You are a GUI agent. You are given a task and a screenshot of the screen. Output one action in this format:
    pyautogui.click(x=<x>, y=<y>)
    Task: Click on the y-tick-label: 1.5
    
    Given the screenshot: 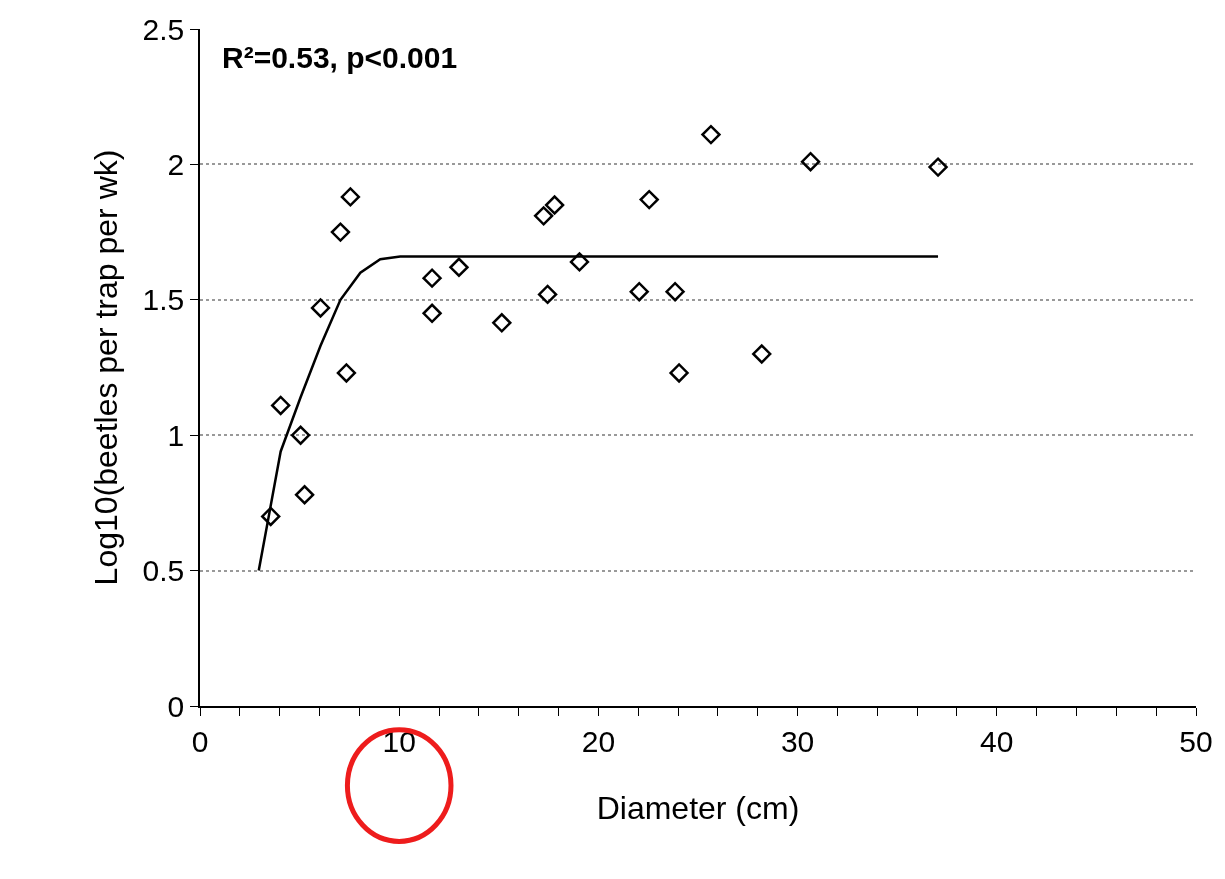 What is the action you would take?
    pyautogui.click(x=163, y=300)
    